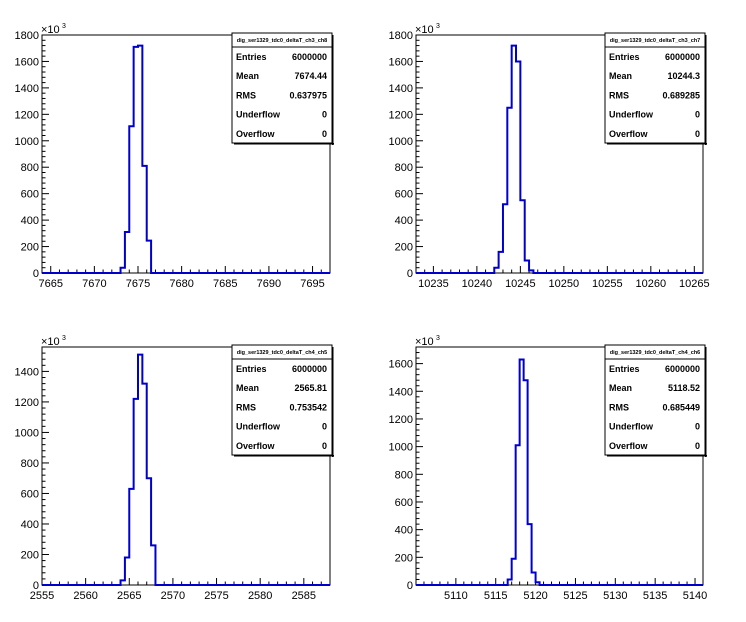 This screenshot has width=746, height=622. What do you see at coordinates (655, 41) in the screenshot?
I see `stats-title: dig_ser1329_tdc0_deltaT_ch3_ch7` at bounding box center [655, 41].